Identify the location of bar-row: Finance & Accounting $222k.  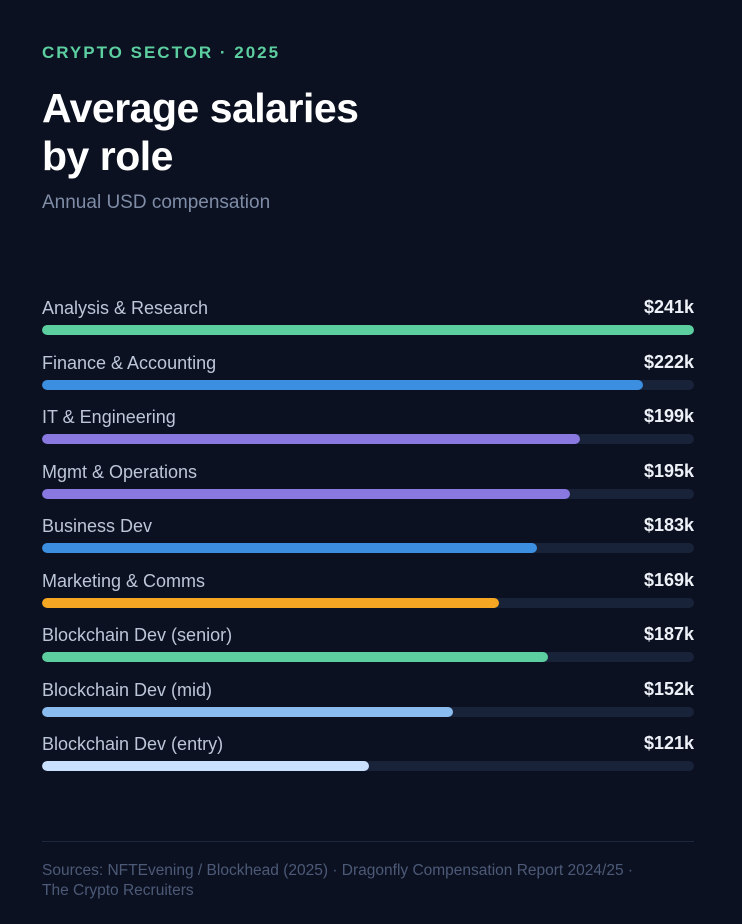
(368, 378).